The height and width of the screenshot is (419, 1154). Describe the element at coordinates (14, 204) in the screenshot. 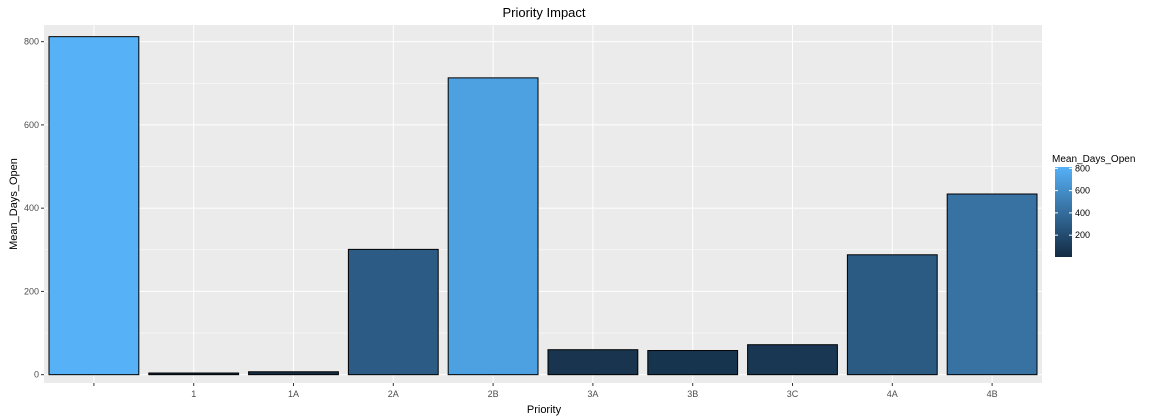

I see `y-axis-title: Mean_Days_Open` at that location.